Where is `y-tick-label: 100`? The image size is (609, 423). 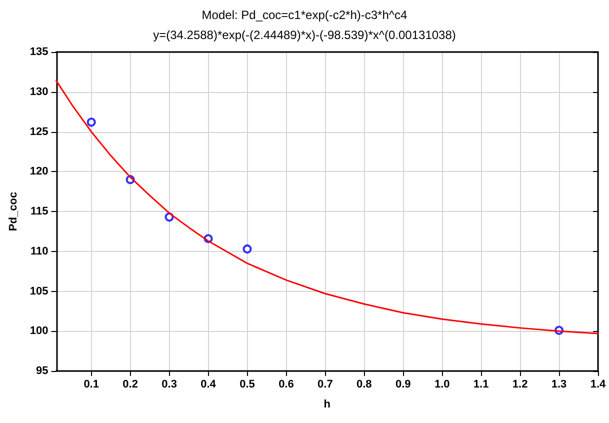 y-tick-label: 100 is located at coordinates (39, 331).